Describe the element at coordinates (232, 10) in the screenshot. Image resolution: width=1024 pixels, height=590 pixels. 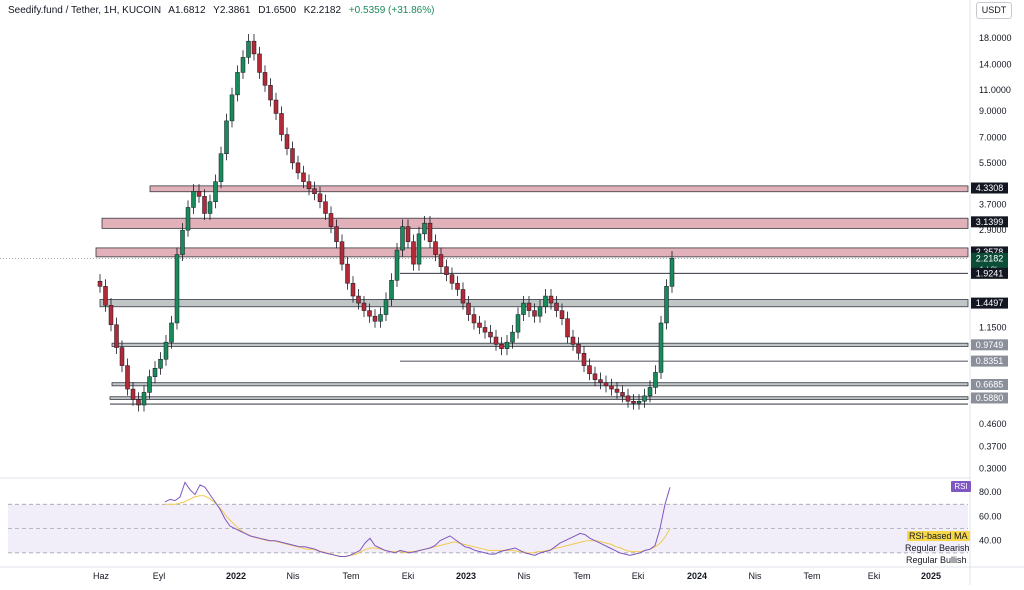
I see `high-value: Y2.3861` at that location.